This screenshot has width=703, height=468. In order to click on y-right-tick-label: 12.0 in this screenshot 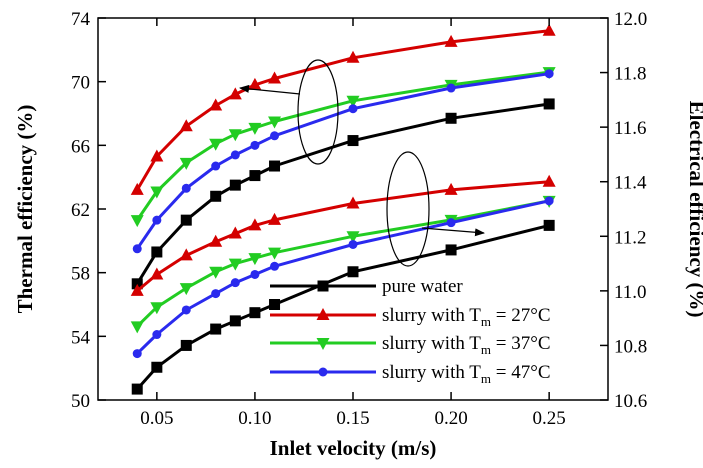, I will do `click(630, 19)`.